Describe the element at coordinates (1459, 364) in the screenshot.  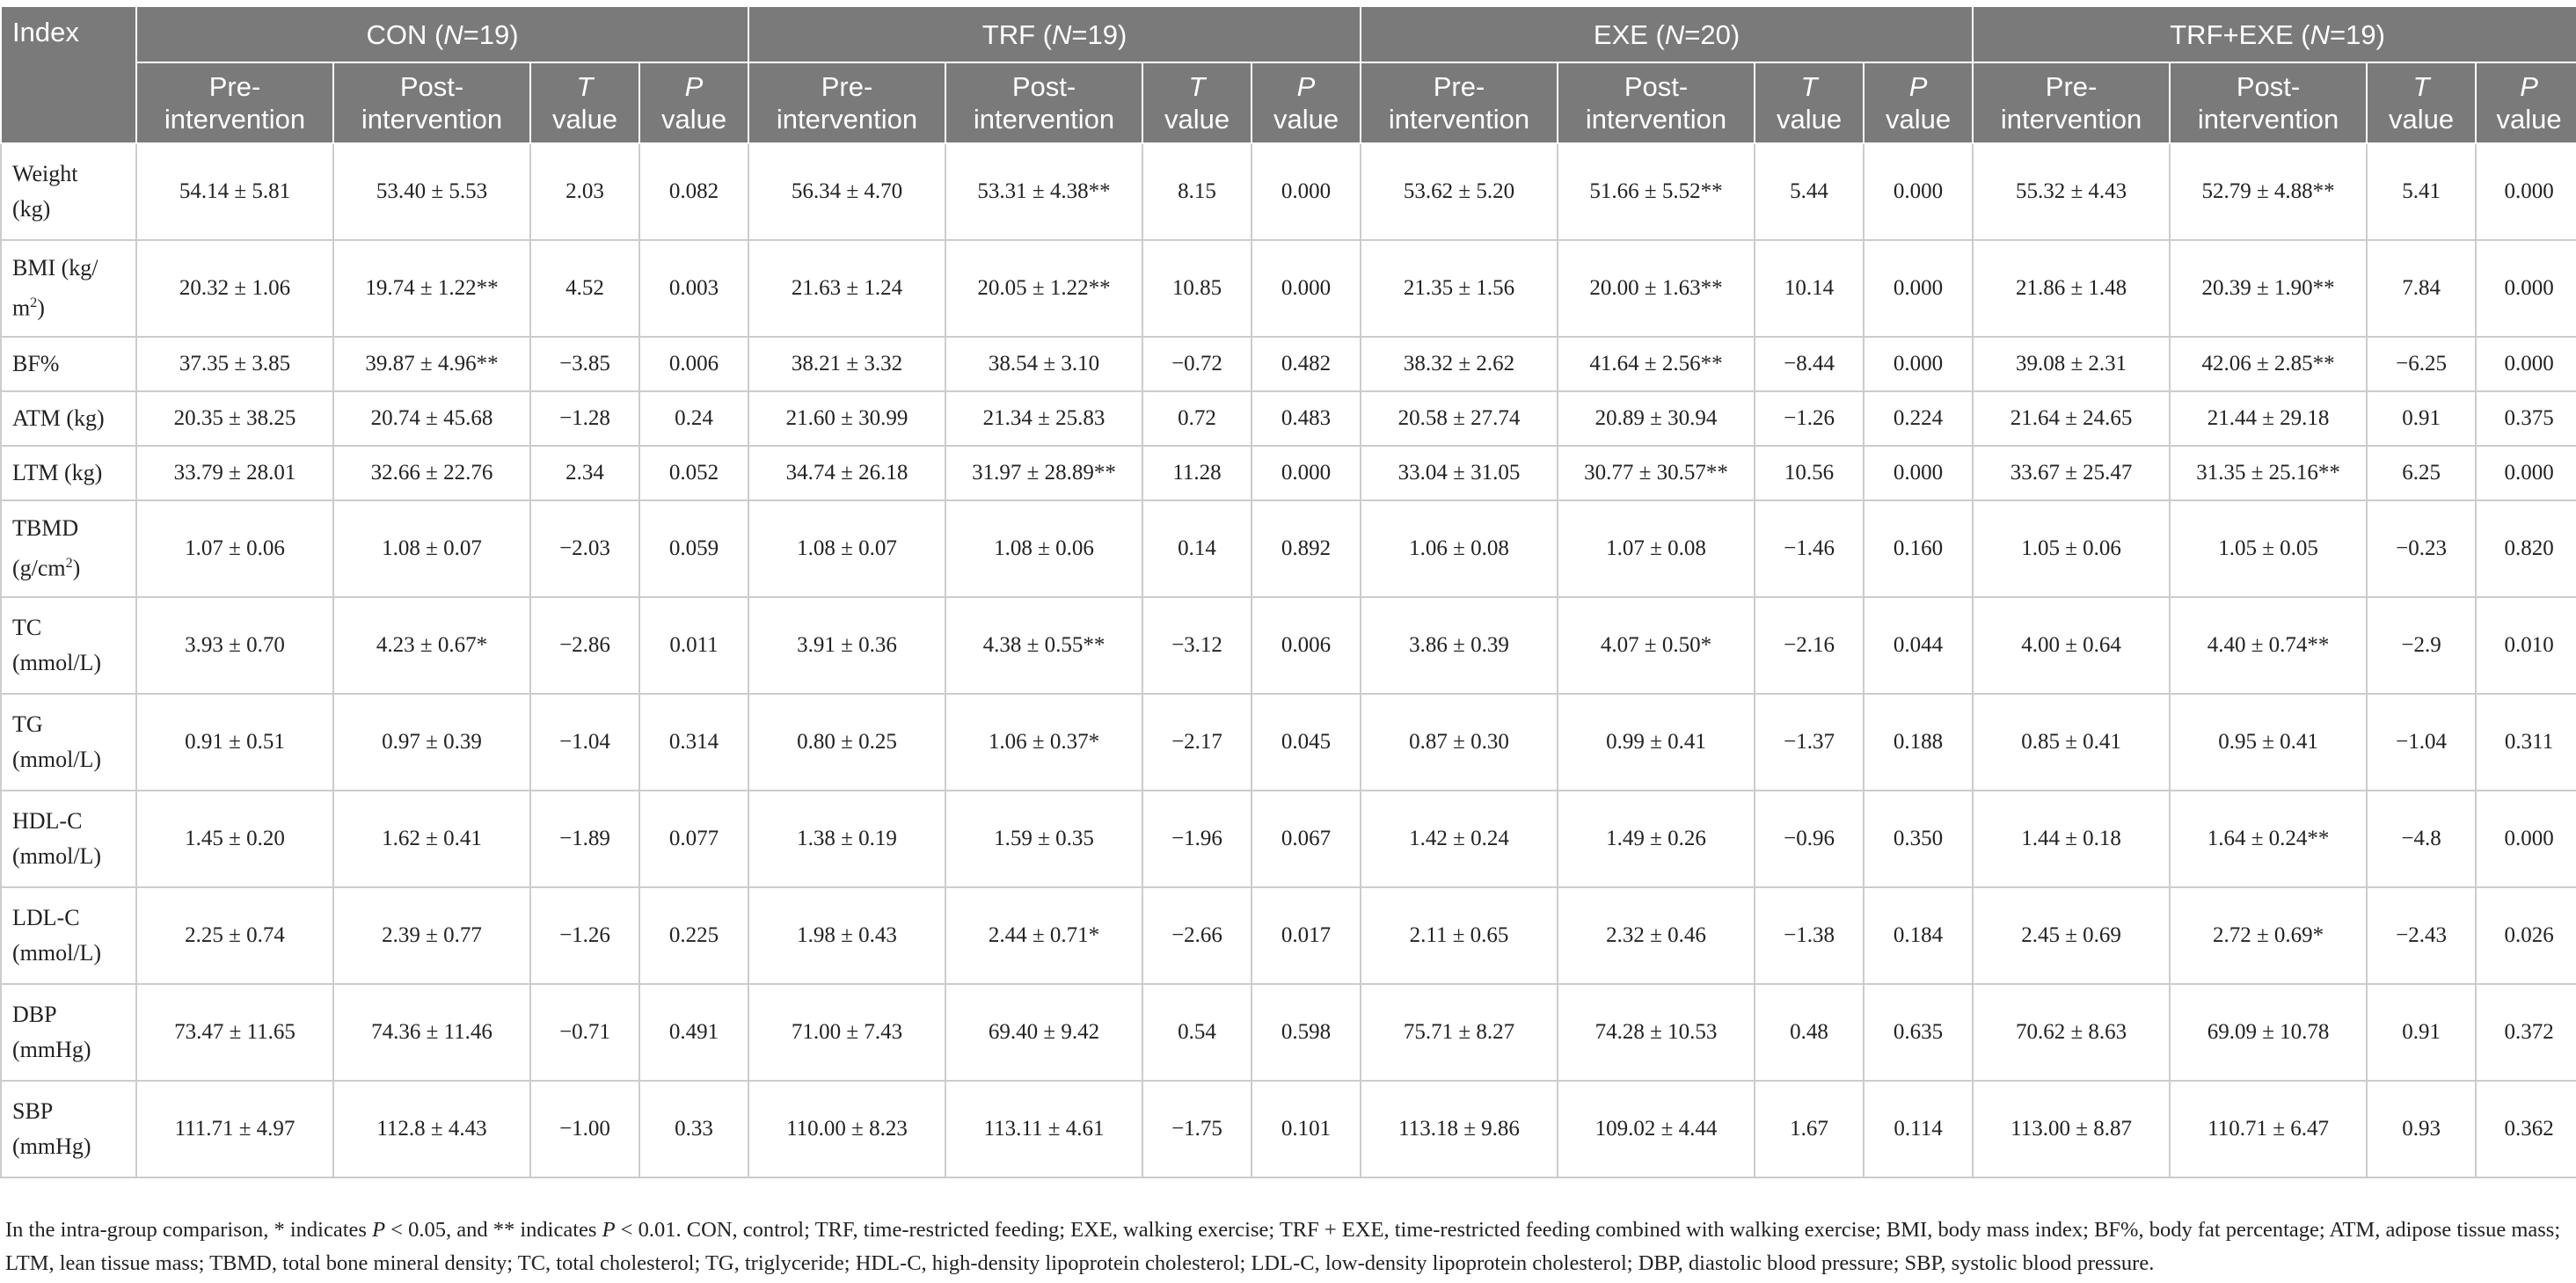
I see `table-cell: 38.32 ± 2.62` at that location.